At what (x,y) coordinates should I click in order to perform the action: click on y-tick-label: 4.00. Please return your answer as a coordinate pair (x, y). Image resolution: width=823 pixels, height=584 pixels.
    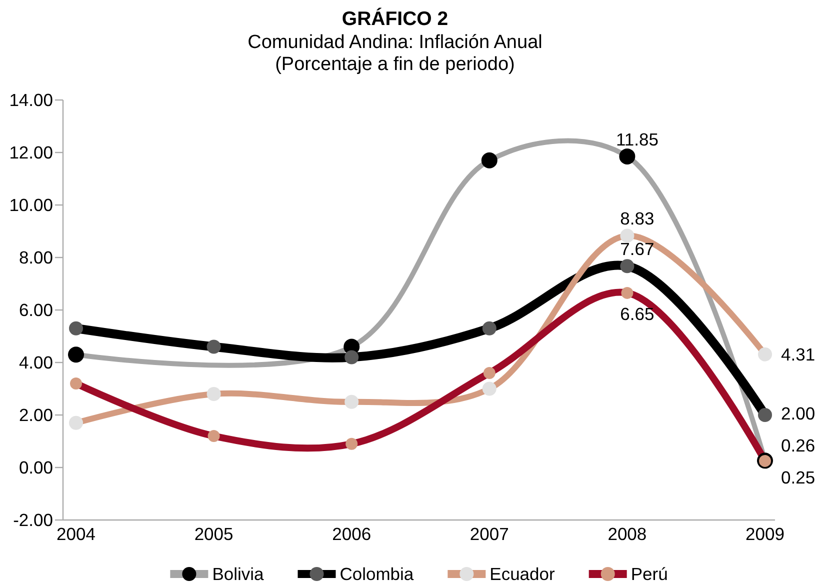
    Looking at the image, I should click on (36, 362).